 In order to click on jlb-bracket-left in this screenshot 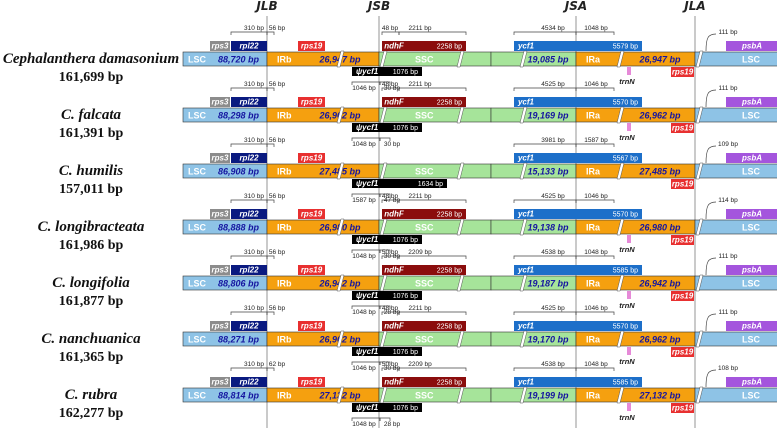, I will do `click(249, 257)`.